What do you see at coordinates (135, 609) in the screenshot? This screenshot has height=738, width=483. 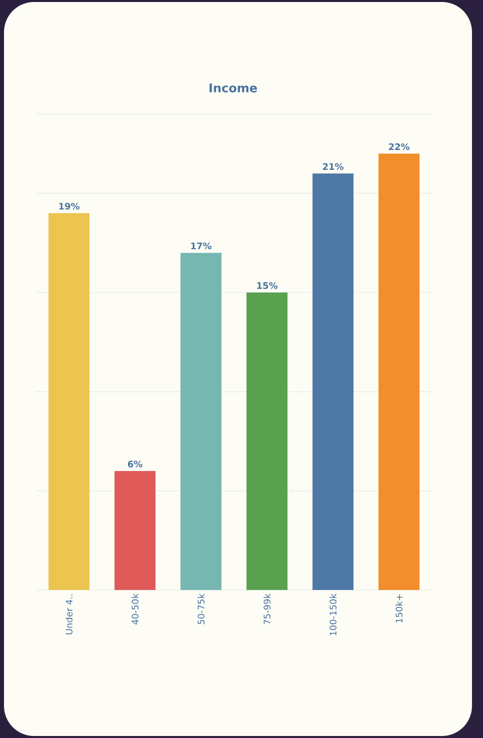 I see `x-tick-label: 40-50k` at bounding box center [135, 609].